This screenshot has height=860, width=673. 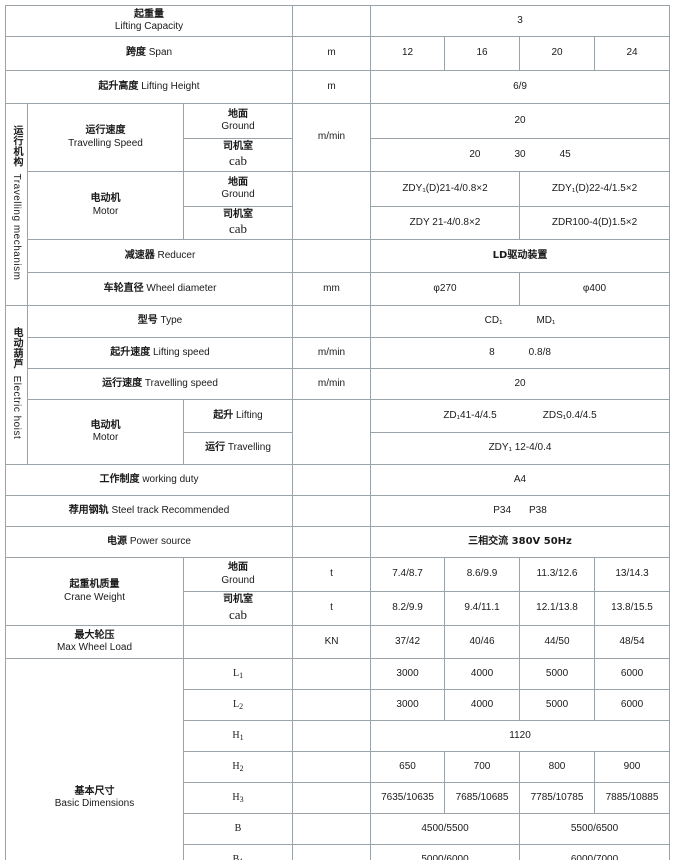 I want to click on value-L2-1: 3000, so click(x=408, y=705).